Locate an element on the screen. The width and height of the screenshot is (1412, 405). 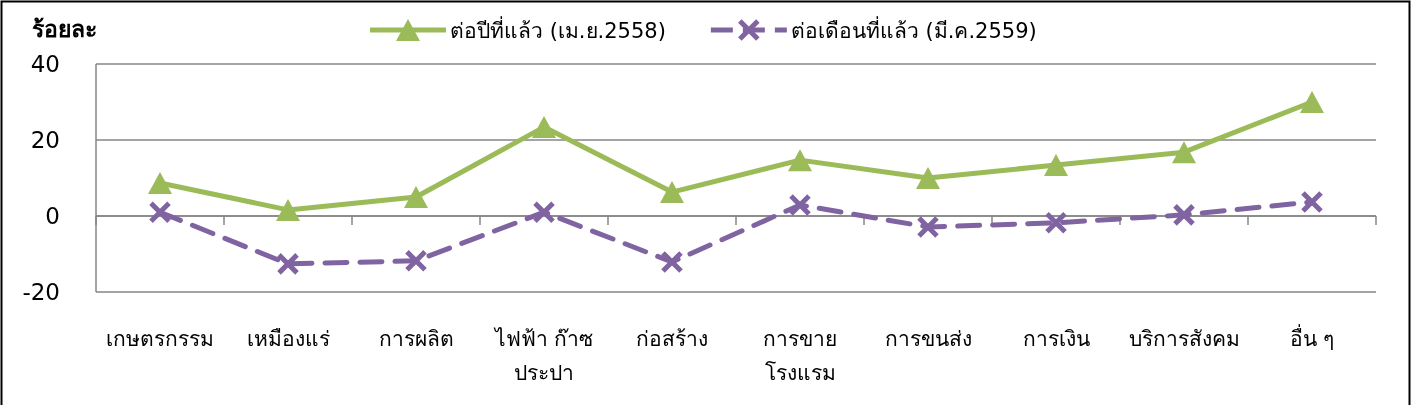
x-tick-label: เหมืองแร่ is located at coordinates (288, 339).